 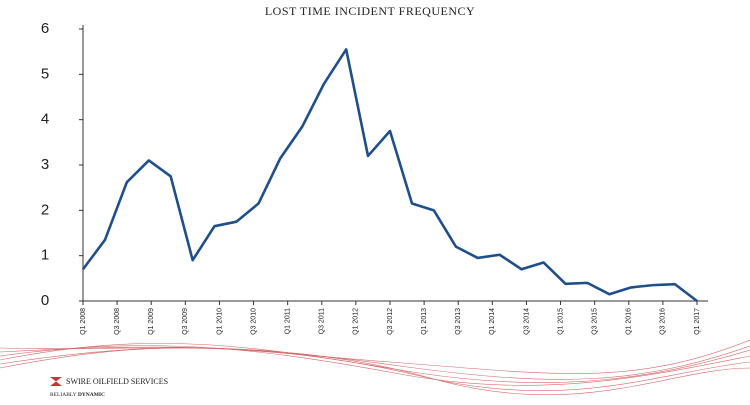 What do you see at coordinates (458, 321) in the screenshot?
I see `x-tick-label: Q3 2013` at bounding box center [458, 321].